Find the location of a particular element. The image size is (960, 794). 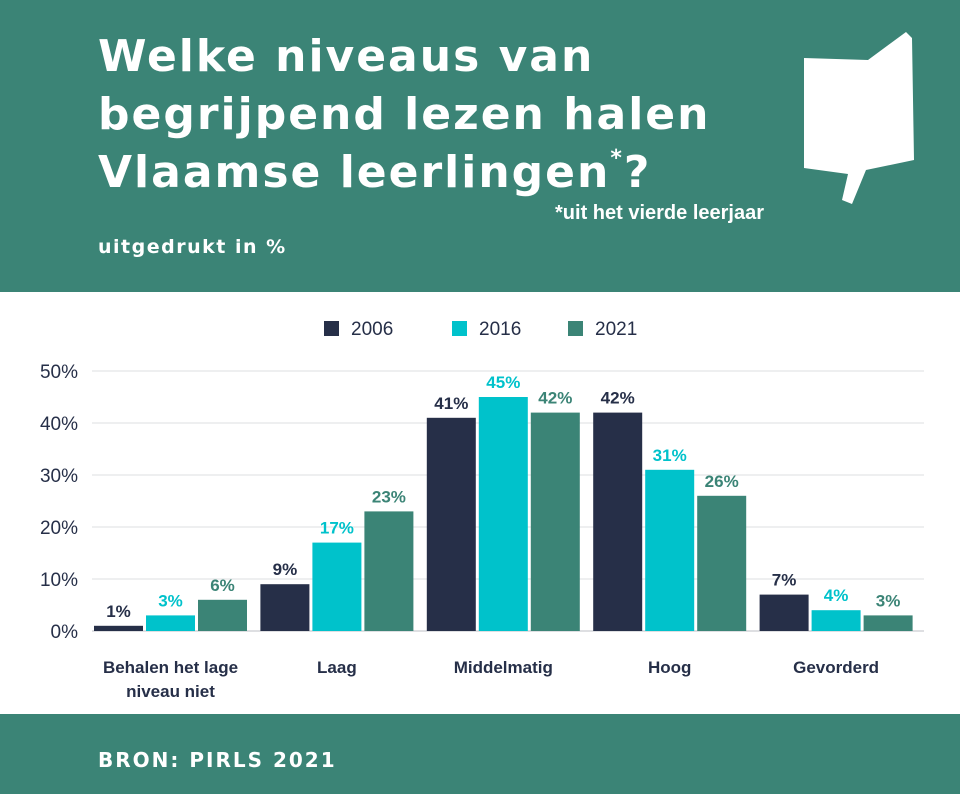

title-asterisk: * is located at coordinates (617, 159).